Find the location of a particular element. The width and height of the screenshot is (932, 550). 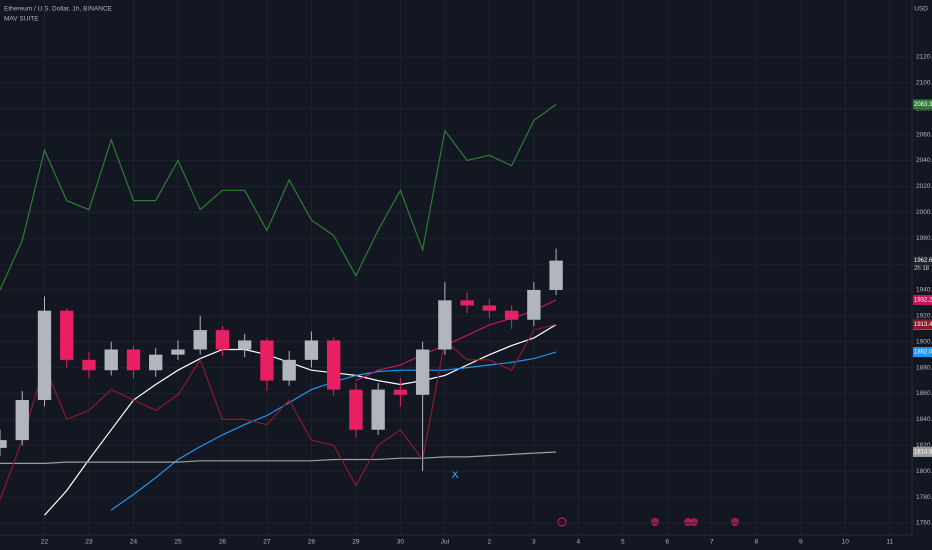

x-tick-label: 9 is located at coordinates (801, 542).